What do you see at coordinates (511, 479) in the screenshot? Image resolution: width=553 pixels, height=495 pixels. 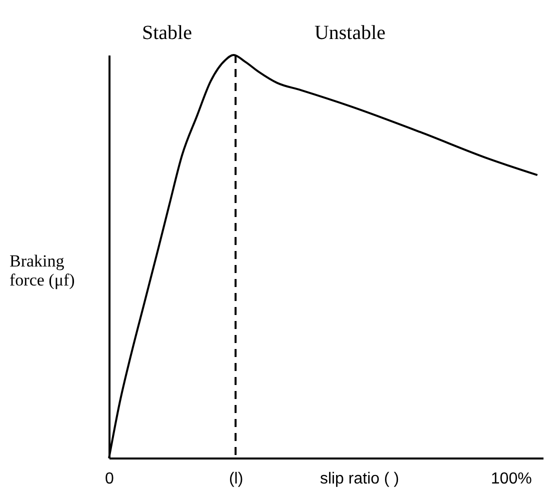 I see `x-tick-label: 100%` at bounding box center [511, 479].